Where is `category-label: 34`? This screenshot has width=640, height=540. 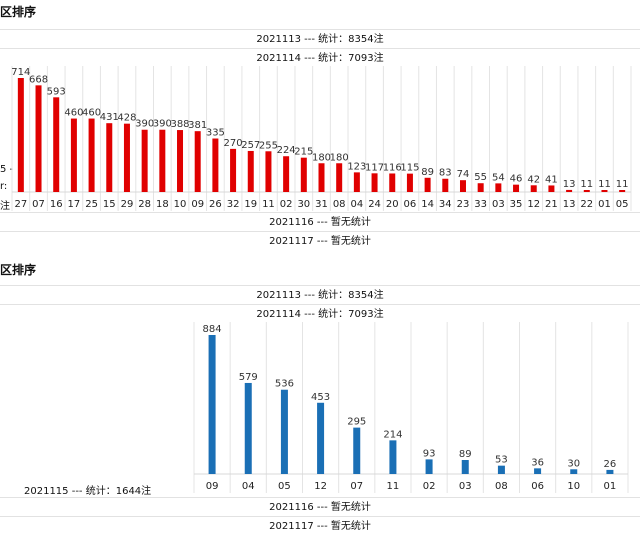
category-label: 34 is located at coordinates (445, 204).